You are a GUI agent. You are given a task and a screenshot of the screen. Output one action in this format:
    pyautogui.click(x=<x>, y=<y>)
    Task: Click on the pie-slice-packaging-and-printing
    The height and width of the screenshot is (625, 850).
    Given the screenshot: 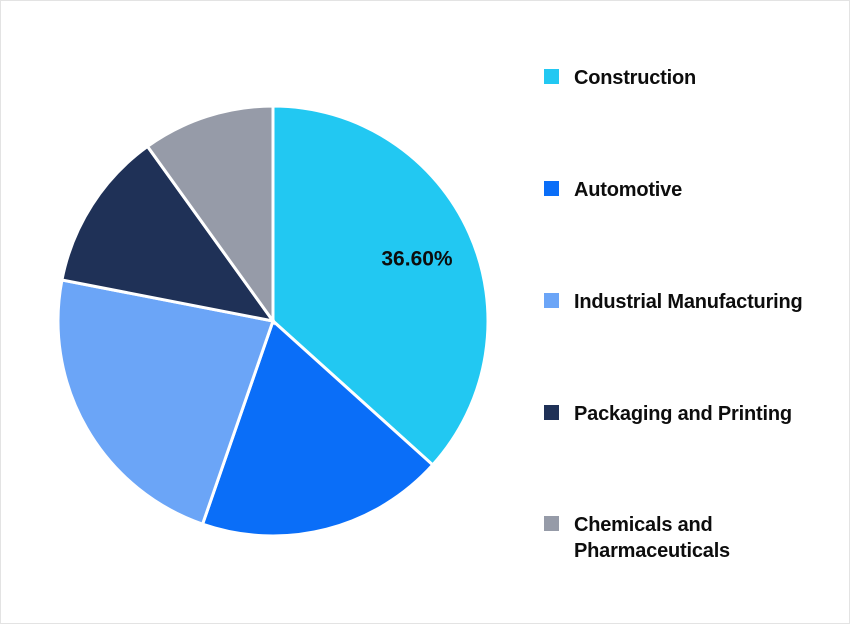 What is the action you would take?
    pyautogui.click(x=168, y=234)
    